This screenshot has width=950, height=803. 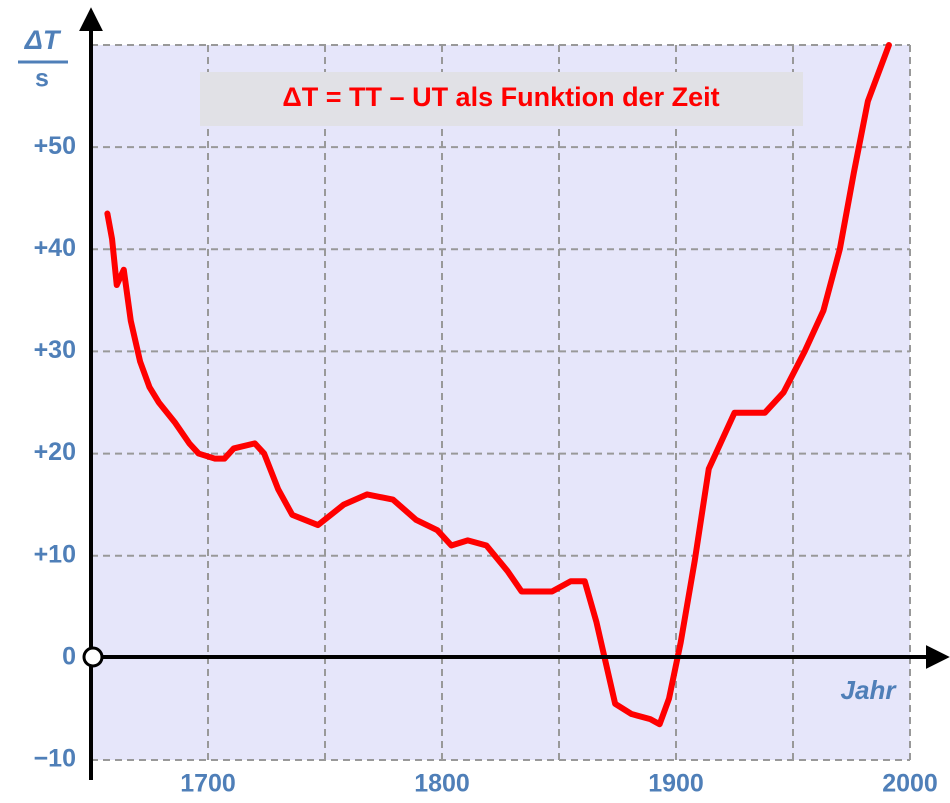 I want to click on origin, so click(x=93, y=657).